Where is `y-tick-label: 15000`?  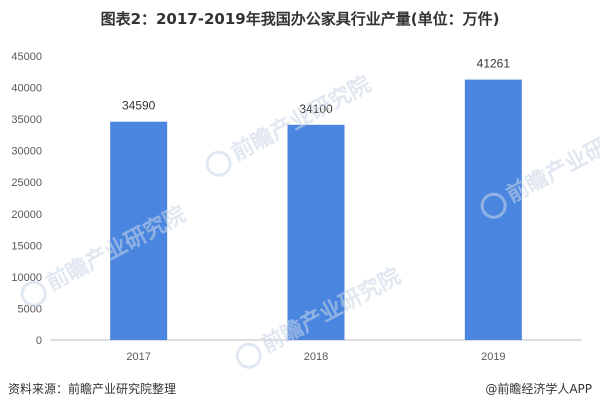
y-tick-label: 15000 is located at coordinates (26, 246).